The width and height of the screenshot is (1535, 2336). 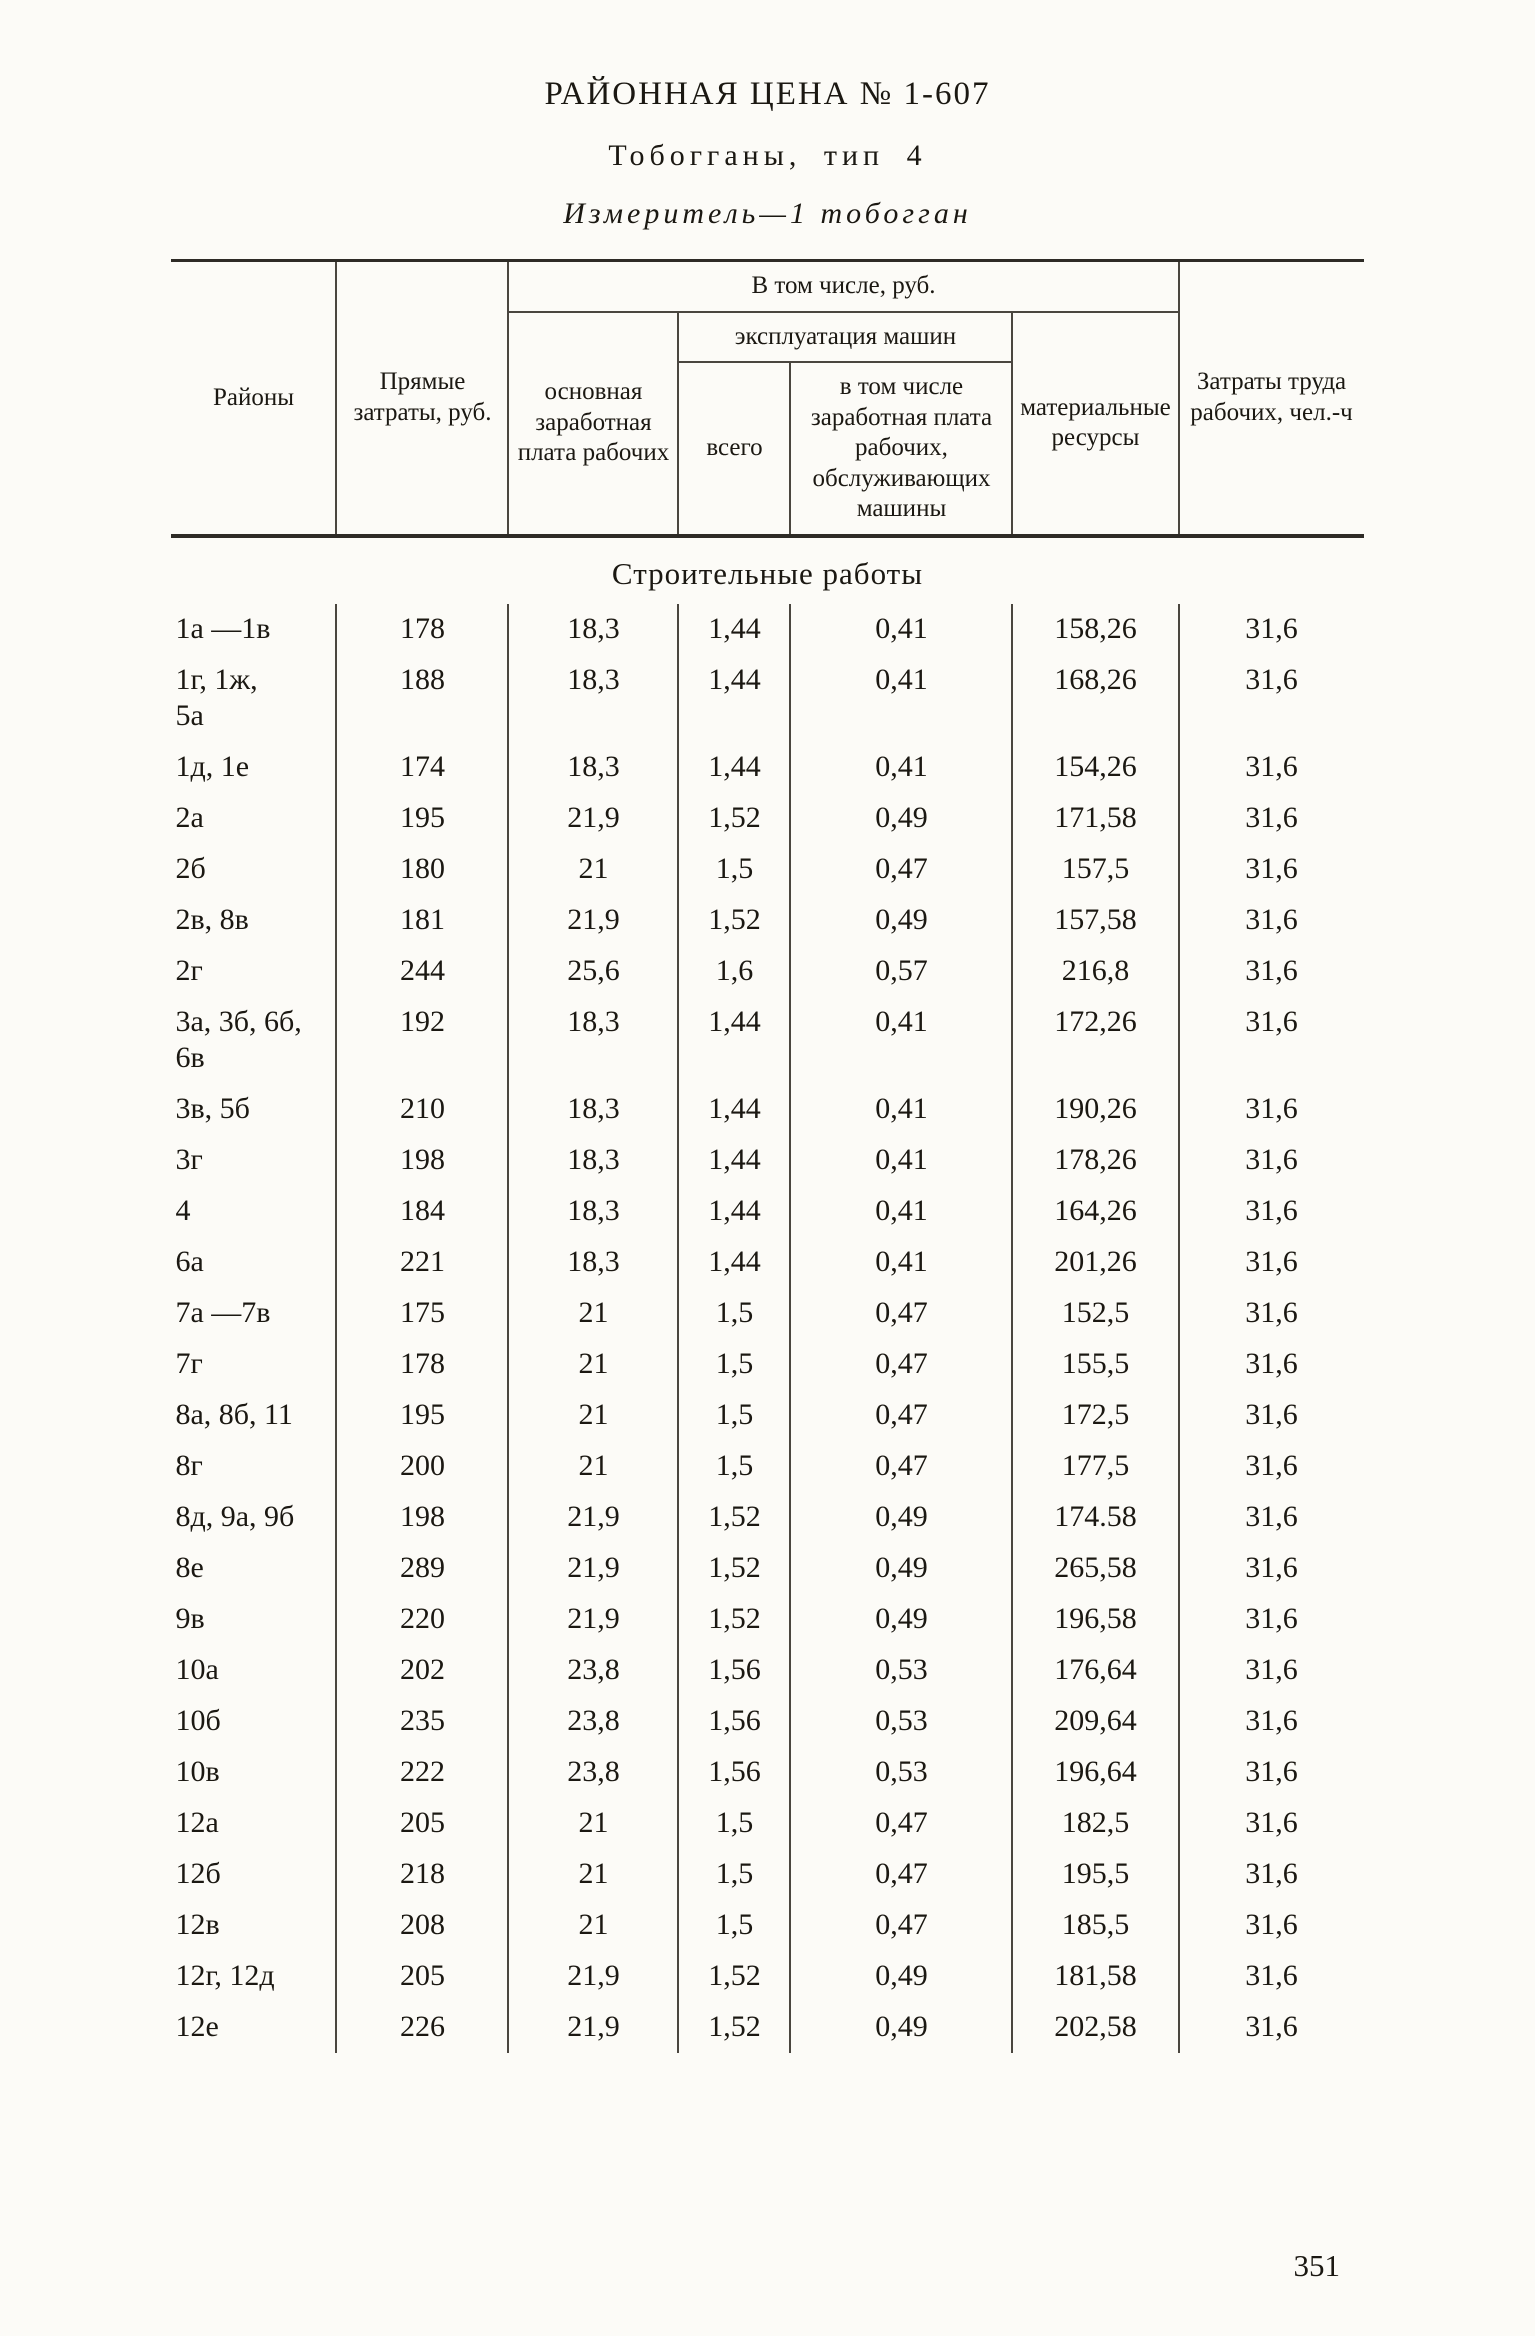 What do you see at coordinates (1095, 2027) in the screenshot?
I see `materials-cell: 202,58` at bounding box center [1095, 2027].